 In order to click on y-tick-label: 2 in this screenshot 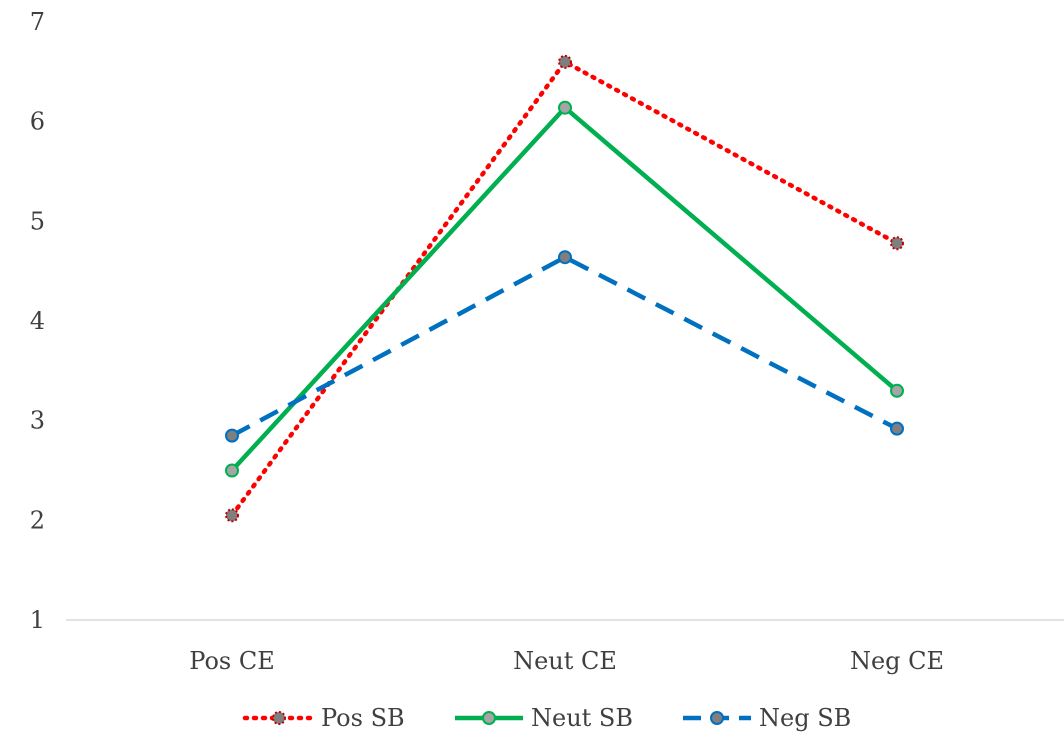, I will do `click(37, 520)`.